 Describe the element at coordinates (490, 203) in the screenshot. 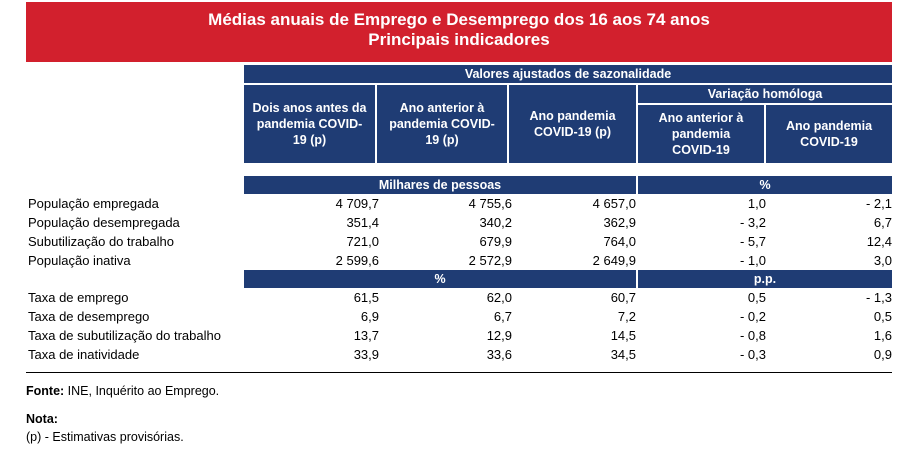

I see `row-value: 4 755,6` at that location.